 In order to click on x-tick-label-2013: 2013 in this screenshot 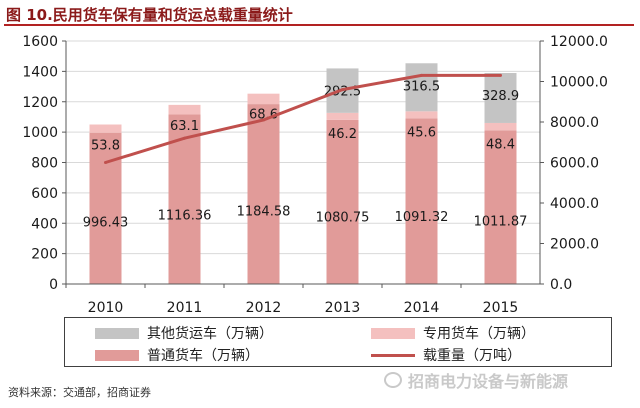, I will do `click(343, 308)`.